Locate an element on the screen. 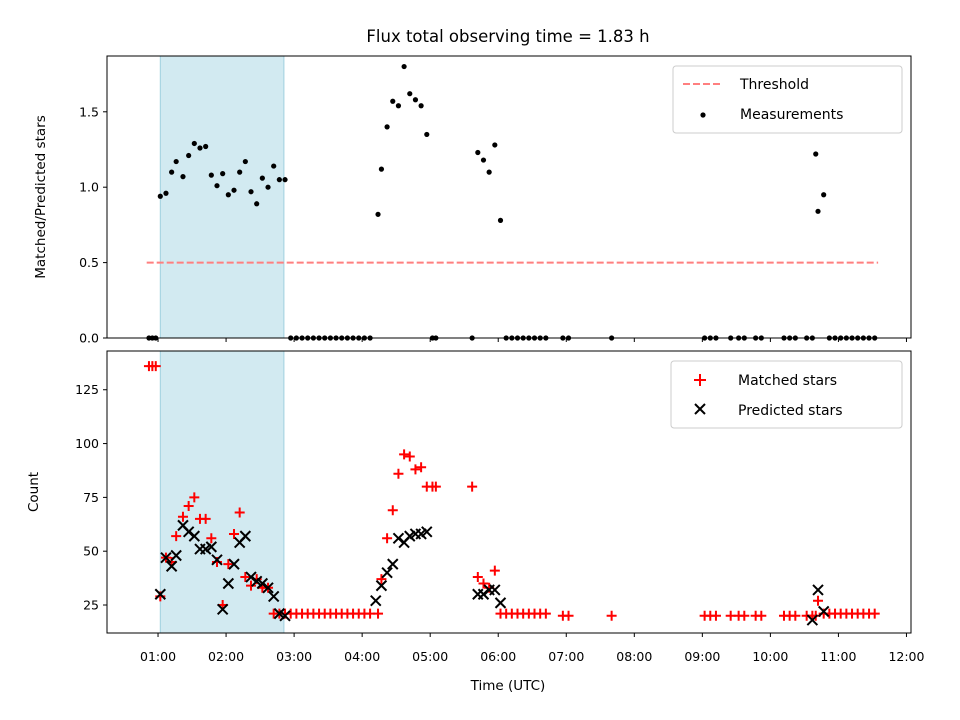 The height and width of the screenshot is (720, 960). x-tick-label: 03:00 is located at coordinates (294, 656).